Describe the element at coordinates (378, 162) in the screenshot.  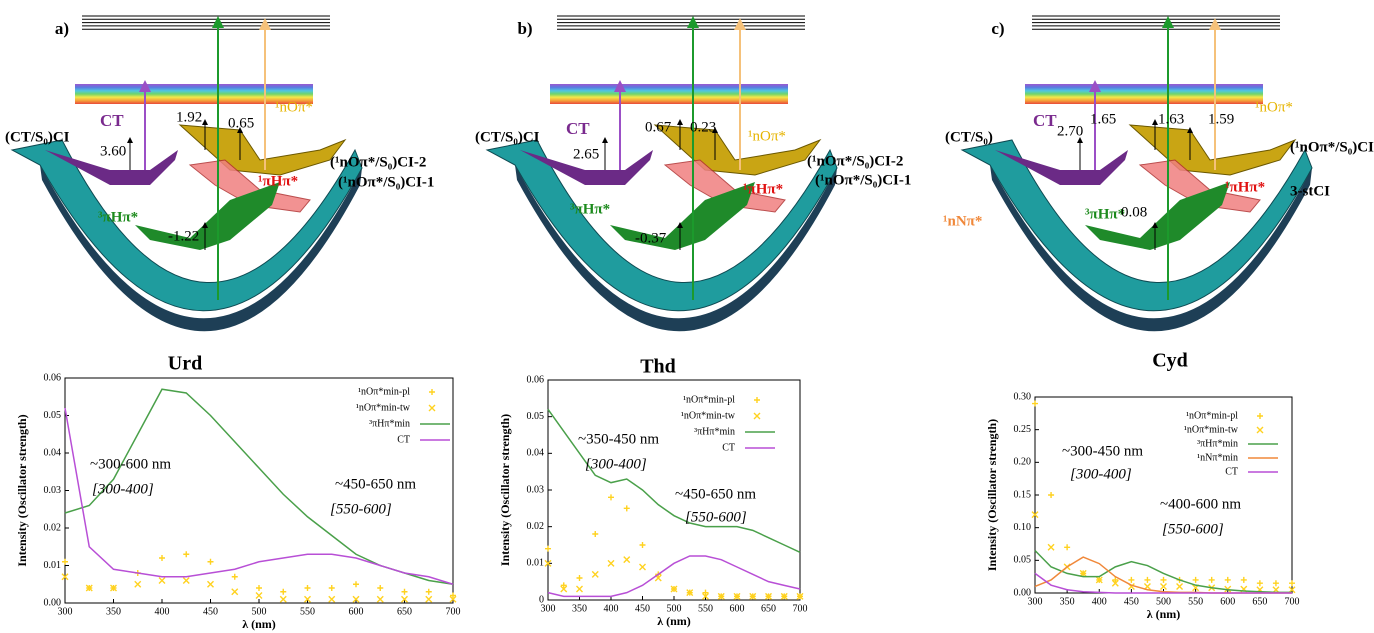
I see `state-label: (¹nOπ*/S₀)CI-2` at that location.